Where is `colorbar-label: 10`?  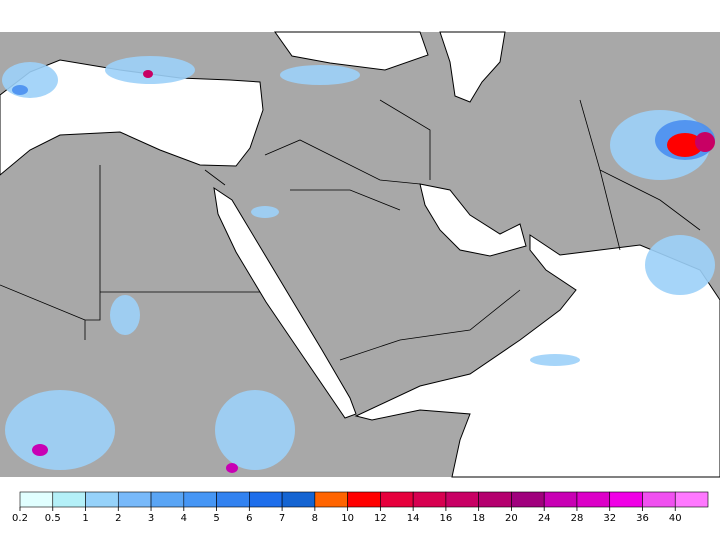
colorbar-label: 10 is located at coordinates (347, 518).